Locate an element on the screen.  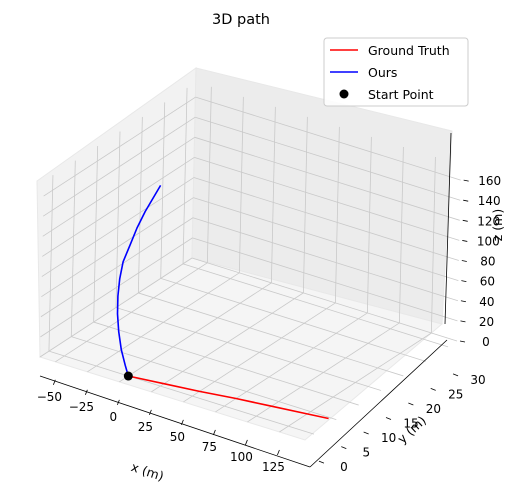
x-tick-label: 125 is located at coordinates (273, 467).